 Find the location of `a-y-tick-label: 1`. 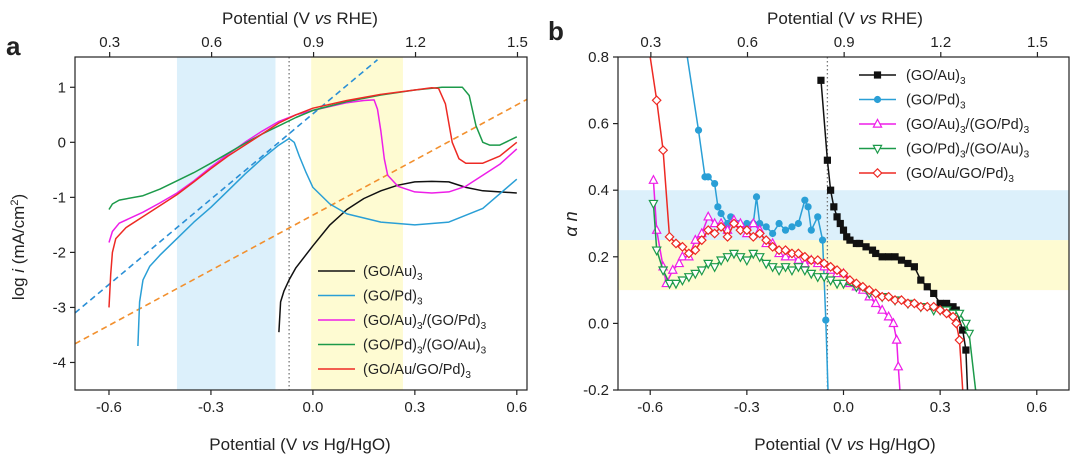

a-y-tick-label: 1 is located at coordinates (62, 87).